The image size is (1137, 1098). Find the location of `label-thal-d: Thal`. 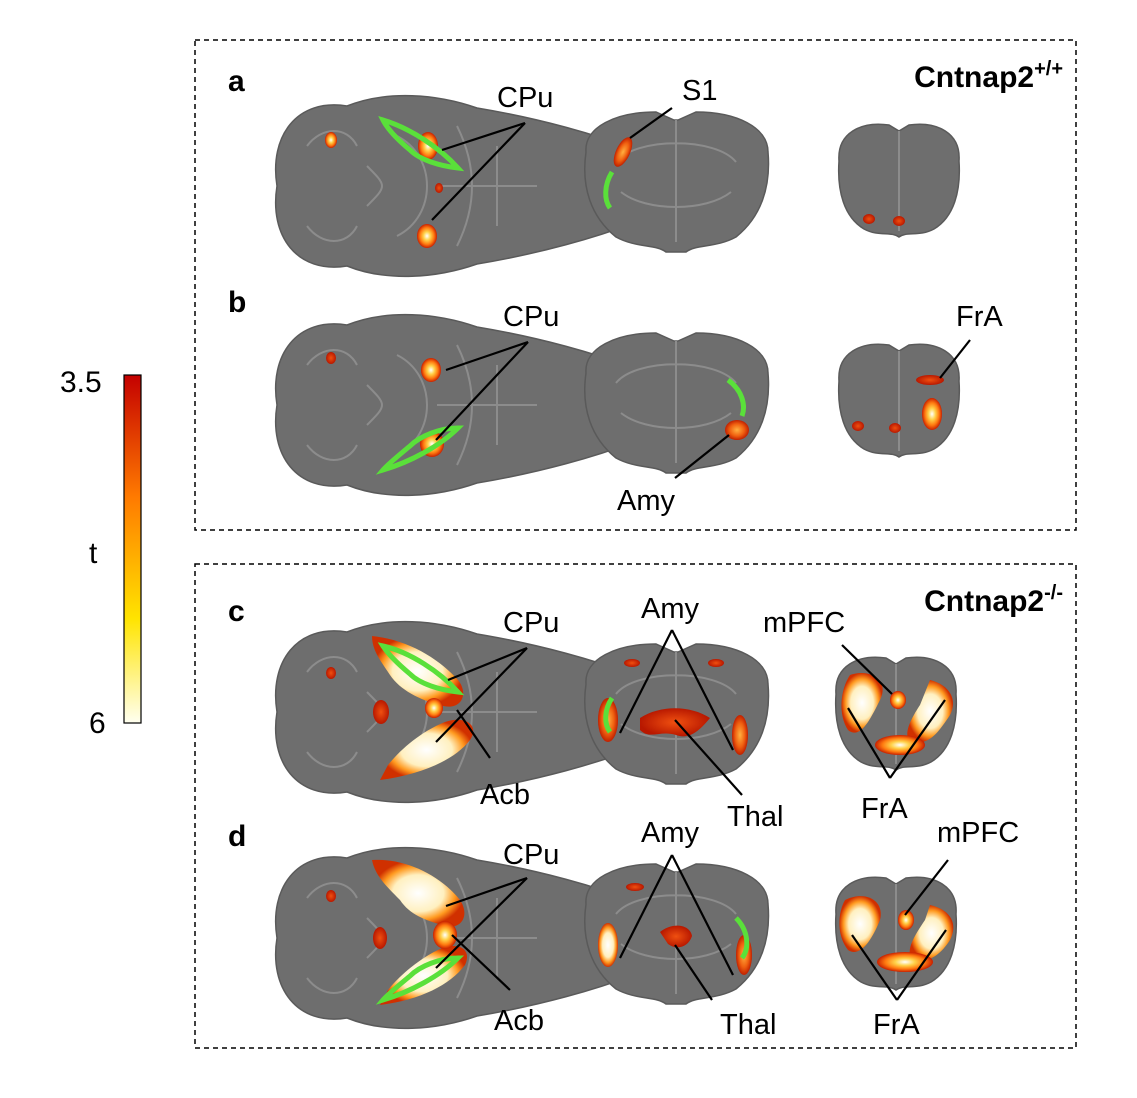

label-thal-d: Thal is located at coordinates (748, 1025).